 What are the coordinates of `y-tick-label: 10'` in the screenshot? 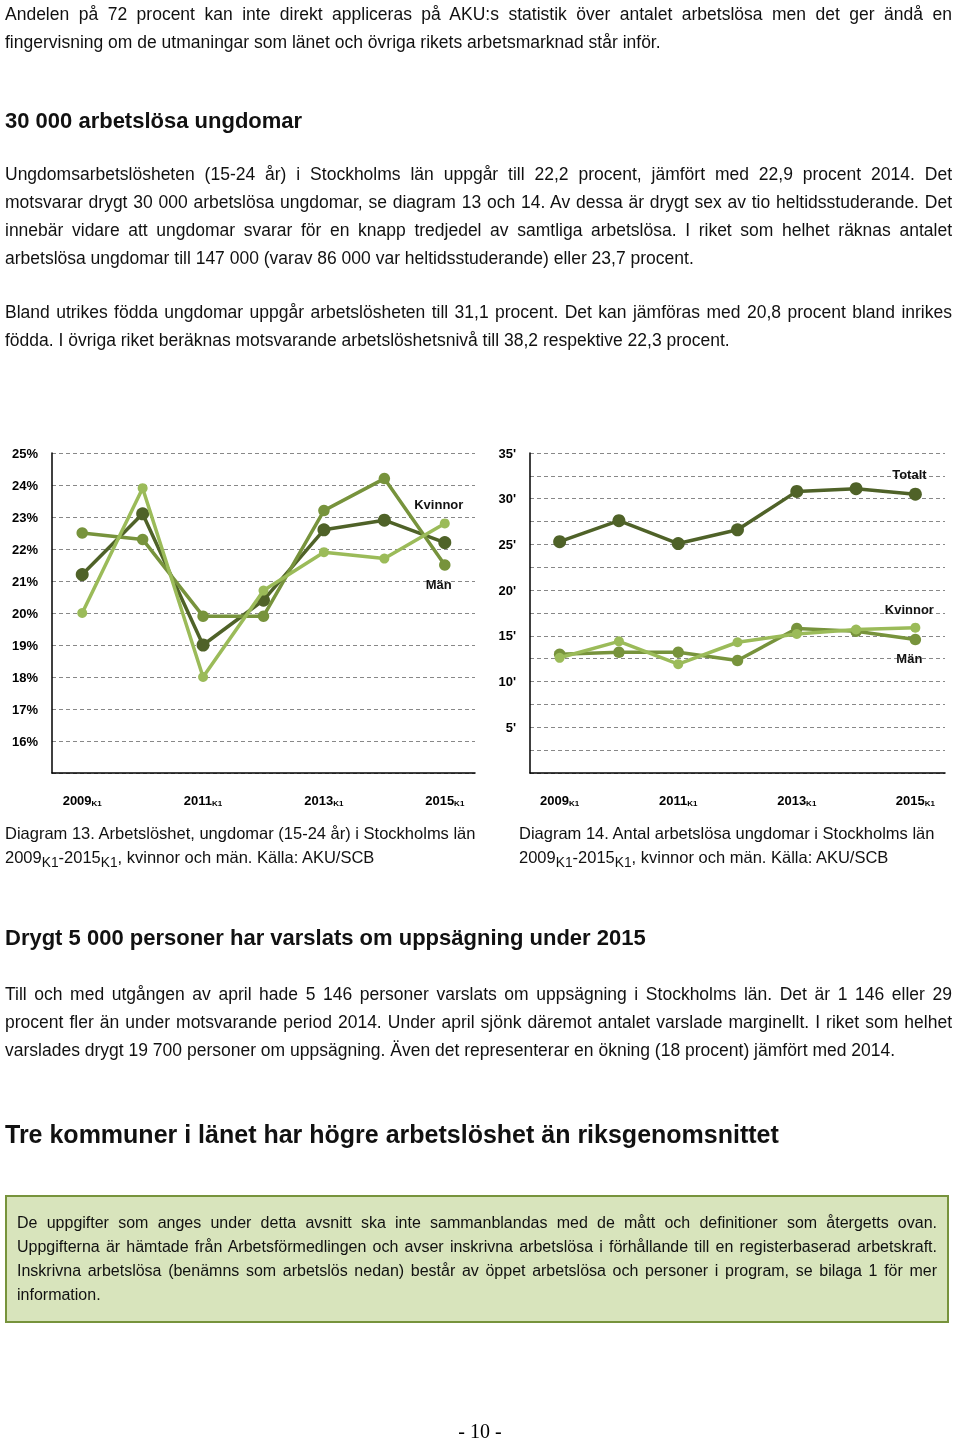 It's located at (507, 682).